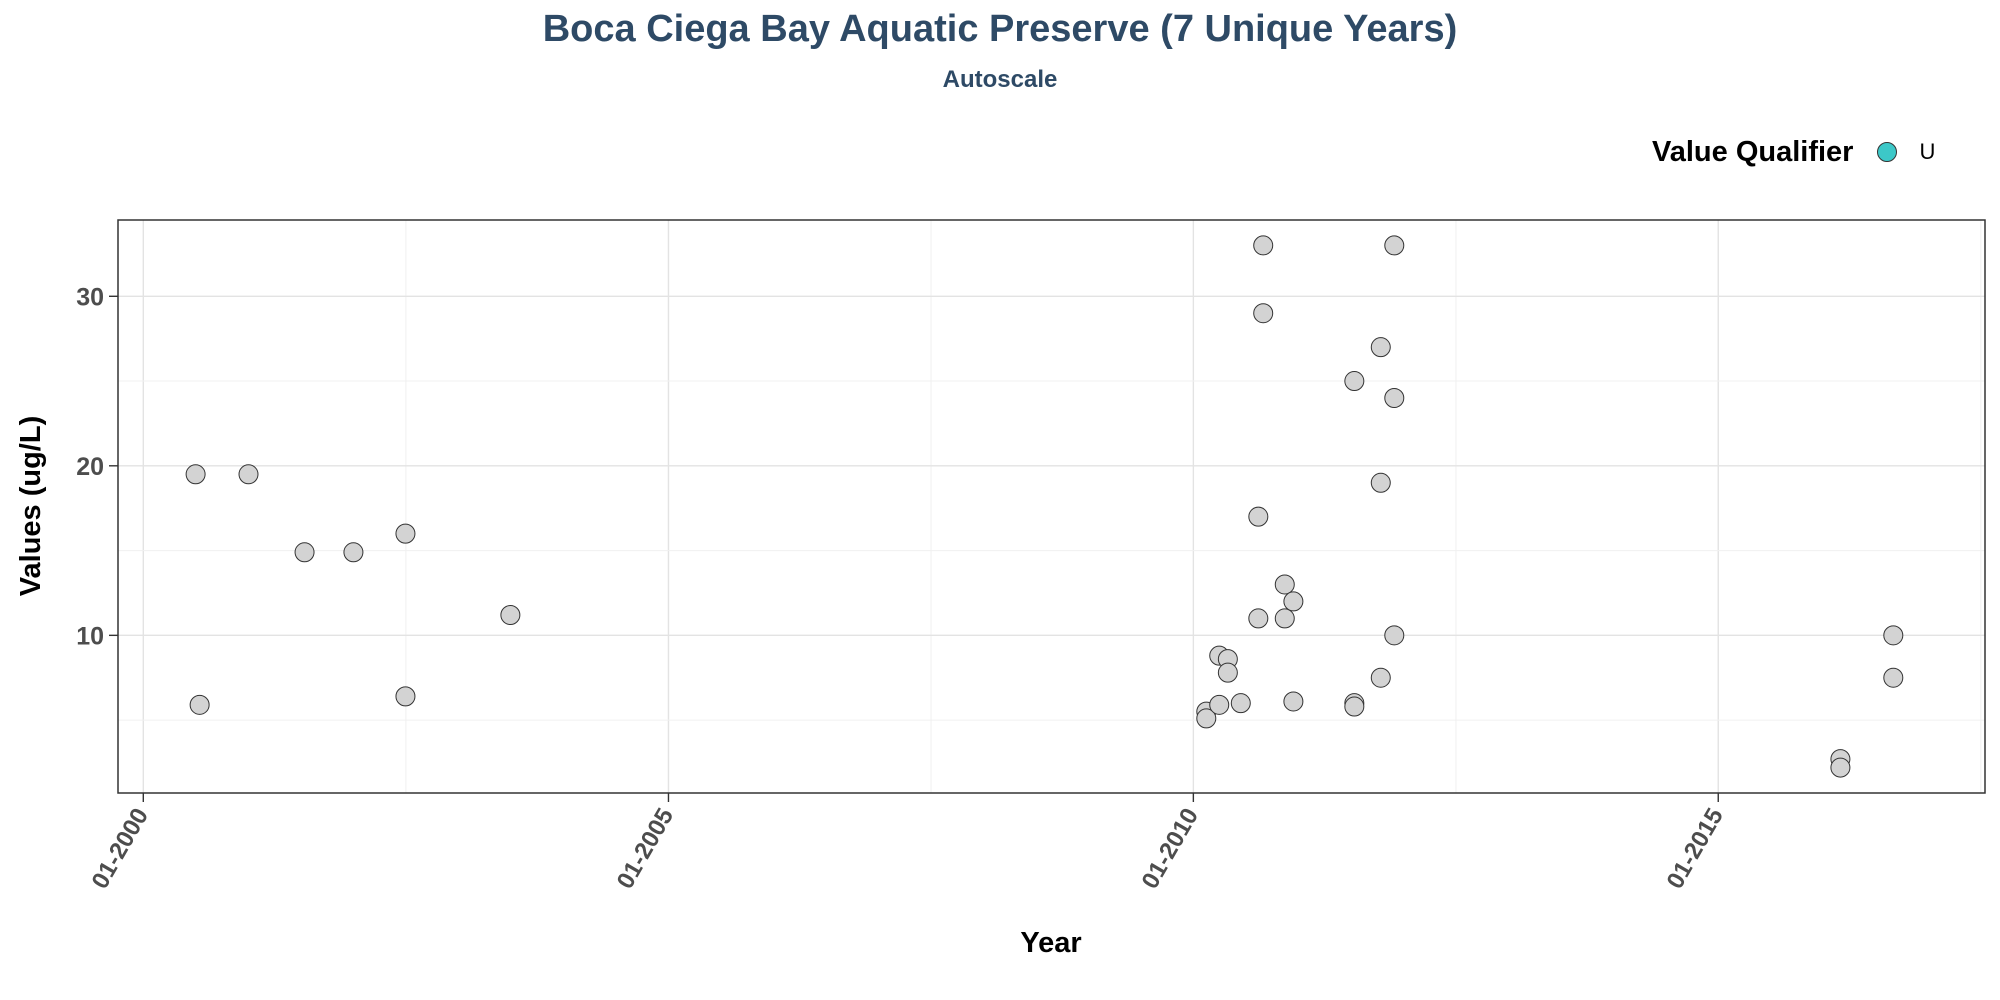 The height and width of the screenshot is (1000, 2000). I want to click on x-axis-label: Year, so click(1050, 943).